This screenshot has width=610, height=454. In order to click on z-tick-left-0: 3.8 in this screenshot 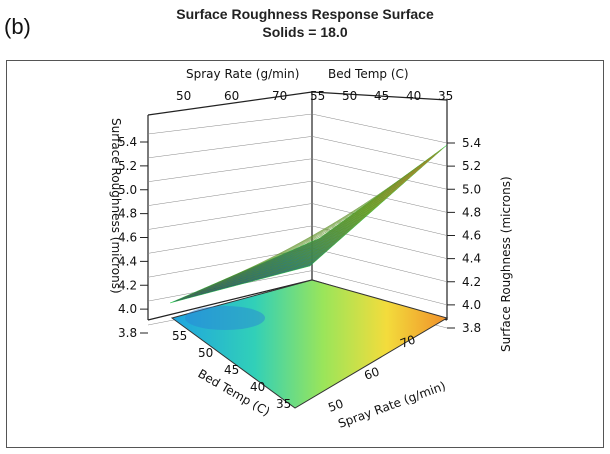, I will do `click(127, 333)`.